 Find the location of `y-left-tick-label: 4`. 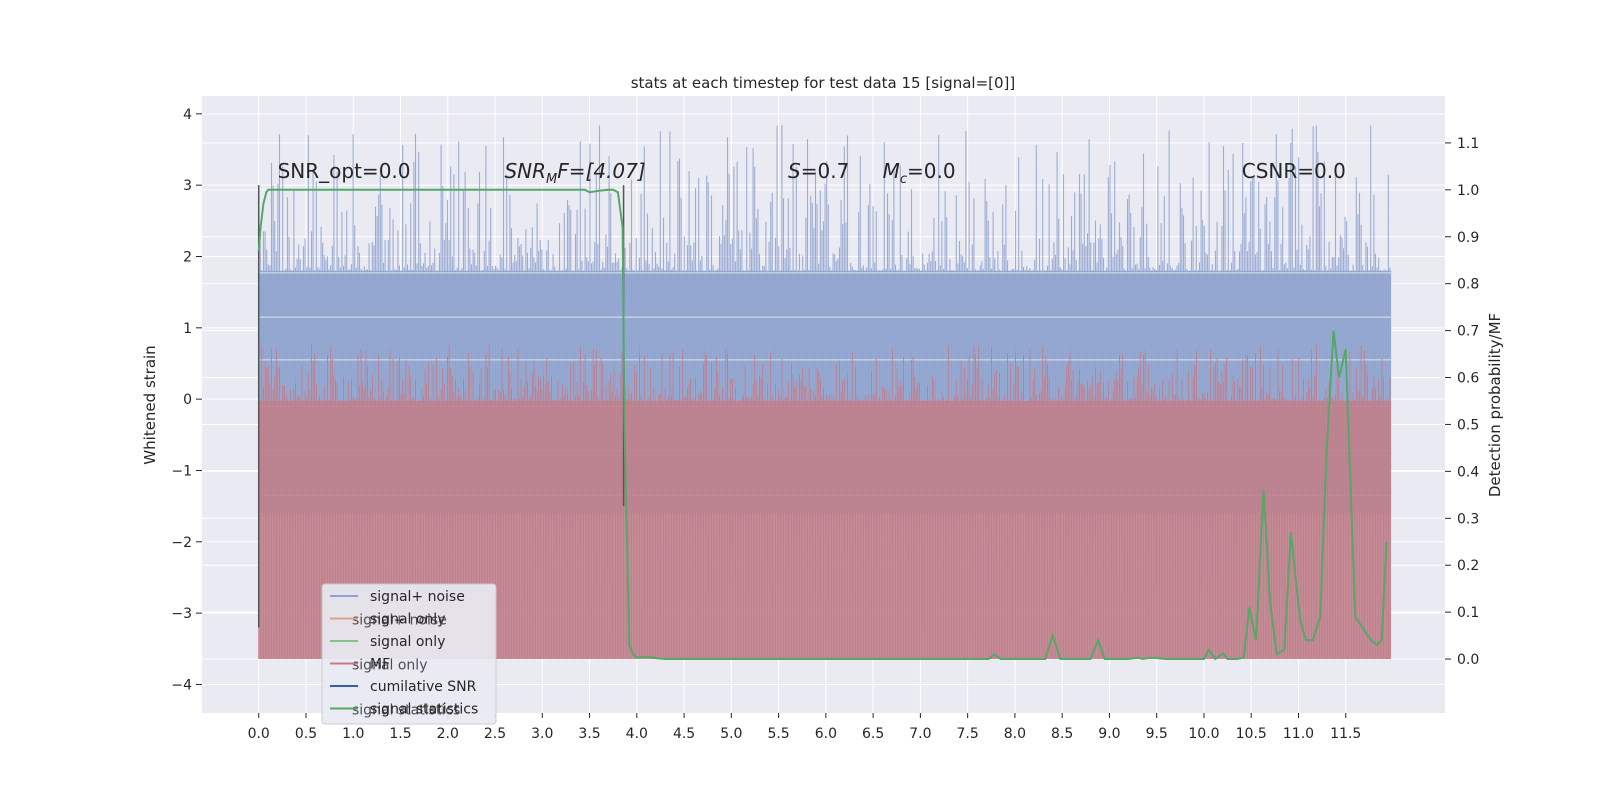

y-left-tick-label: 4 is located at coordinates (187, 115).